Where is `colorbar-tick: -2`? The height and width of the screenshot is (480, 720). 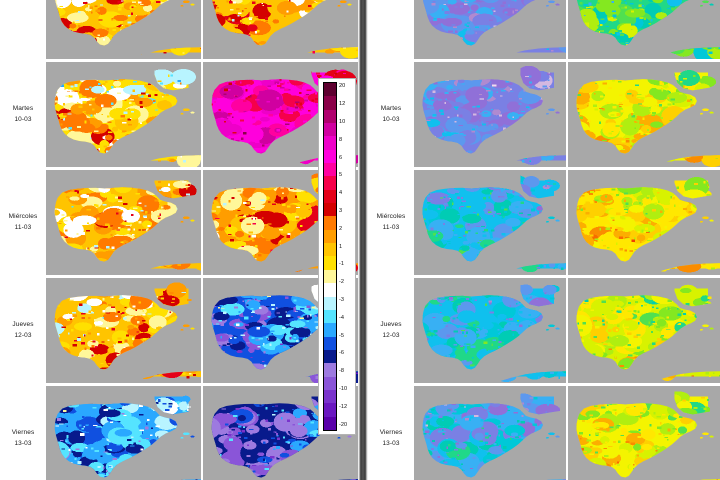
colorbar-tick: -2 is located at coordinates (341, 282).